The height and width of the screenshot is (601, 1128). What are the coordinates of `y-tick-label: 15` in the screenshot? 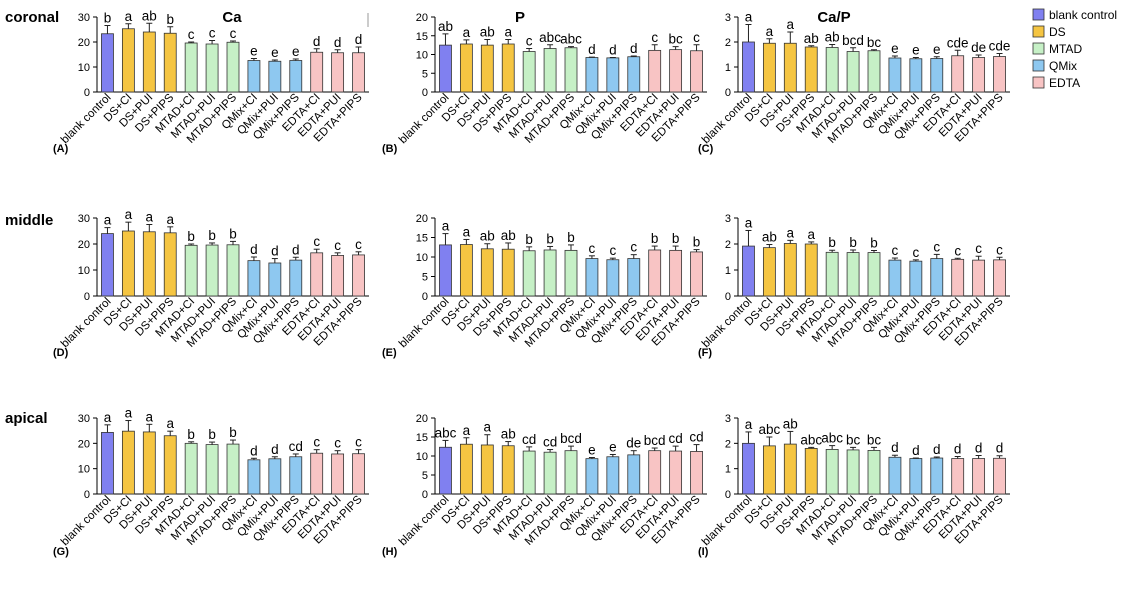 It's located at (422, 239).